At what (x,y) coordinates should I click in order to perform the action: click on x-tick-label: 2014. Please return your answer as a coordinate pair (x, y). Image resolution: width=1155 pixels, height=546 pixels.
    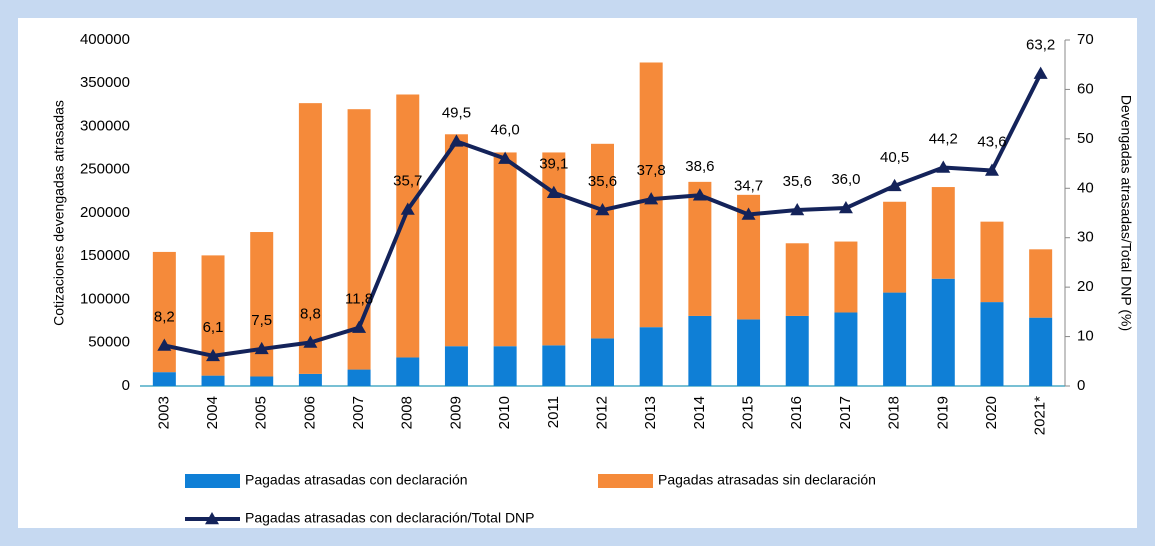
    Looking at the image, I should click on (699, 412).